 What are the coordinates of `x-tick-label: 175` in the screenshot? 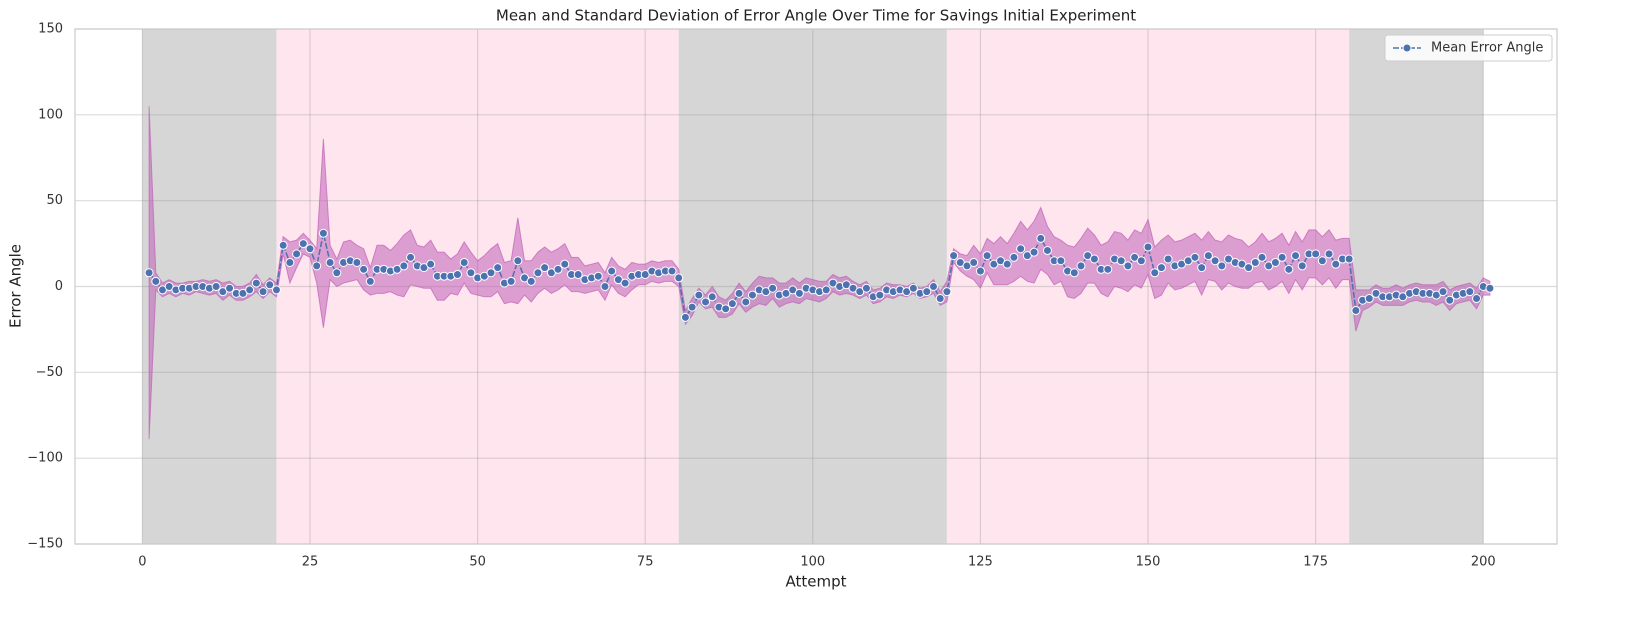 It's located at (1315, 562).